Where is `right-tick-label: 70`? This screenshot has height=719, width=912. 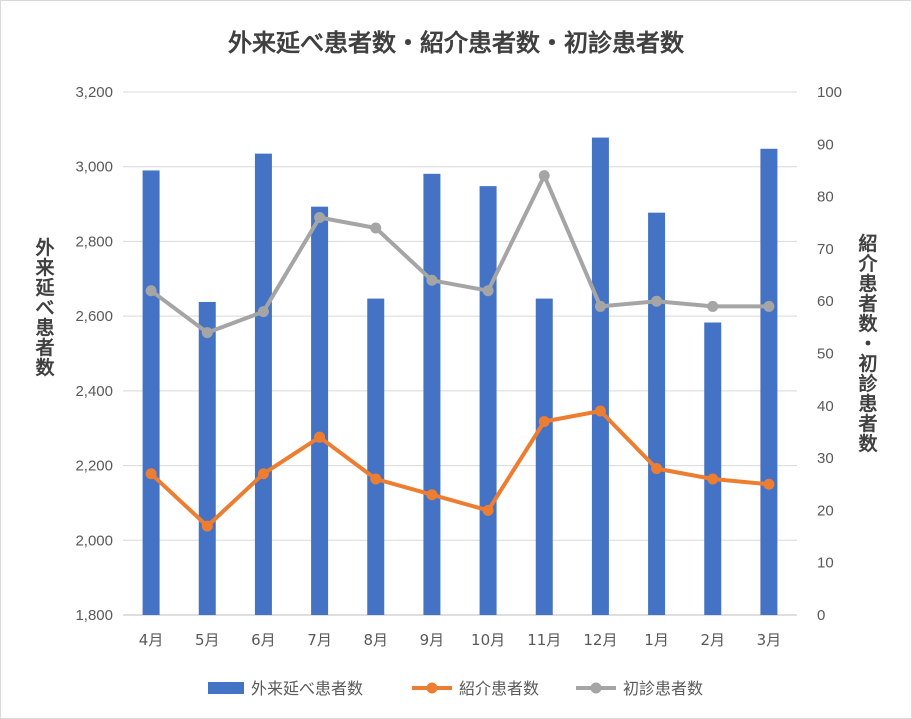
right-tick-label: 70 is located at coordinates (825, 249).